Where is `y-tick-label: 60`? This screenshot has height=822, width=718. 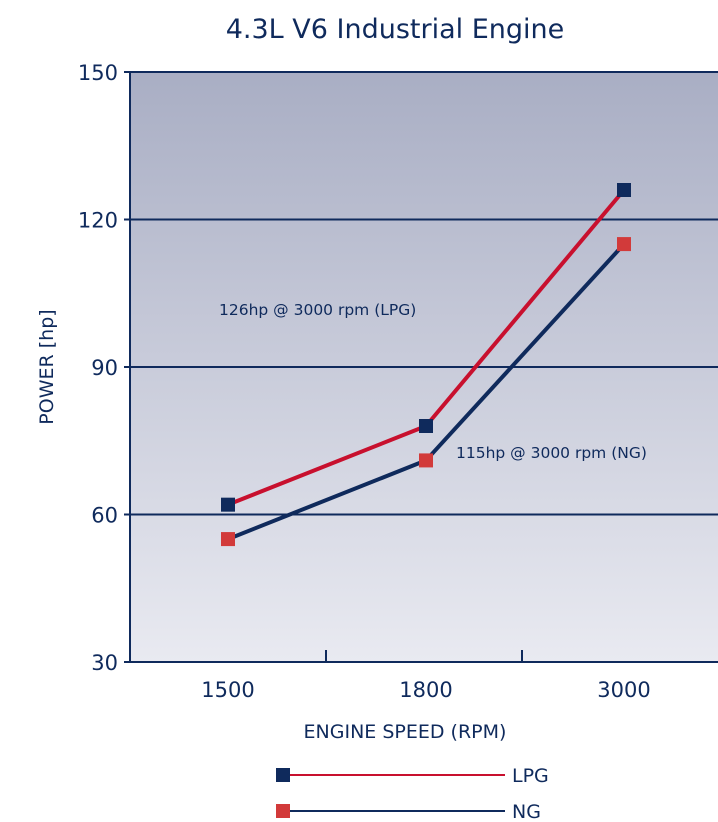
y-tick-label: 60 is located at coordinates (104, 516).